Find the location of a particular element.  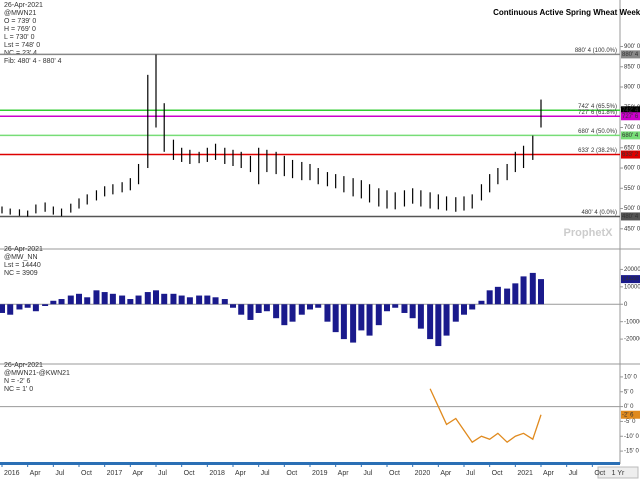

range-button-label: 1 Yr is located at coordinates (618, 473).